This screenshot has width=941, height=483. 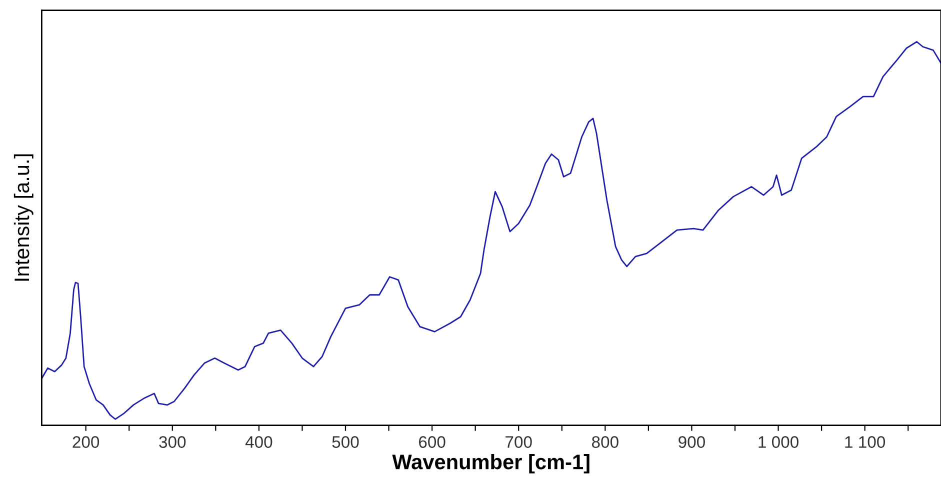 I want to click on x-tick-label: 800, so click(x=605, y=442).